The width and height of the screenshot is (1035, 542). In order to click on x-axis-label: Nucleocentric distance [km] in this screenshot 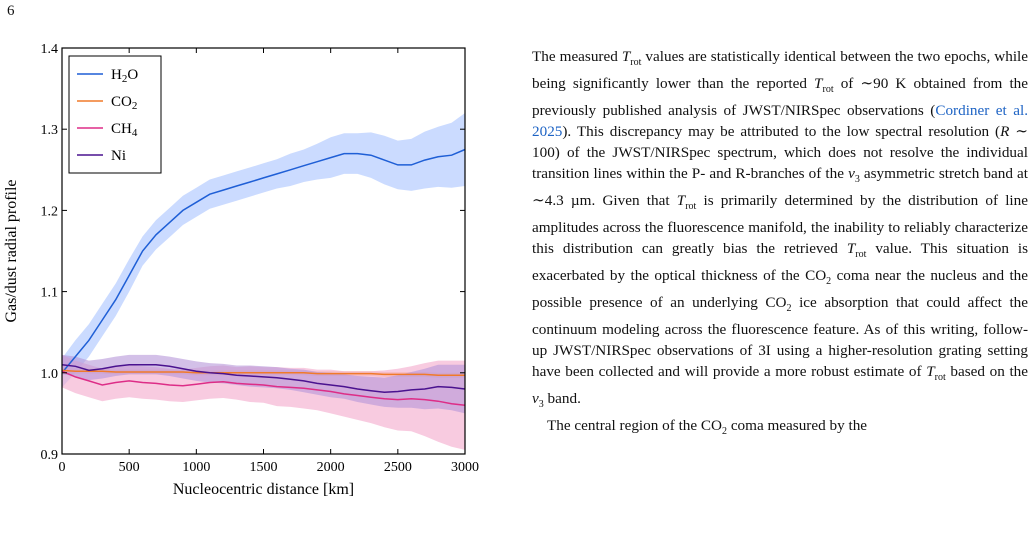, I will do `click(263, 489)`.